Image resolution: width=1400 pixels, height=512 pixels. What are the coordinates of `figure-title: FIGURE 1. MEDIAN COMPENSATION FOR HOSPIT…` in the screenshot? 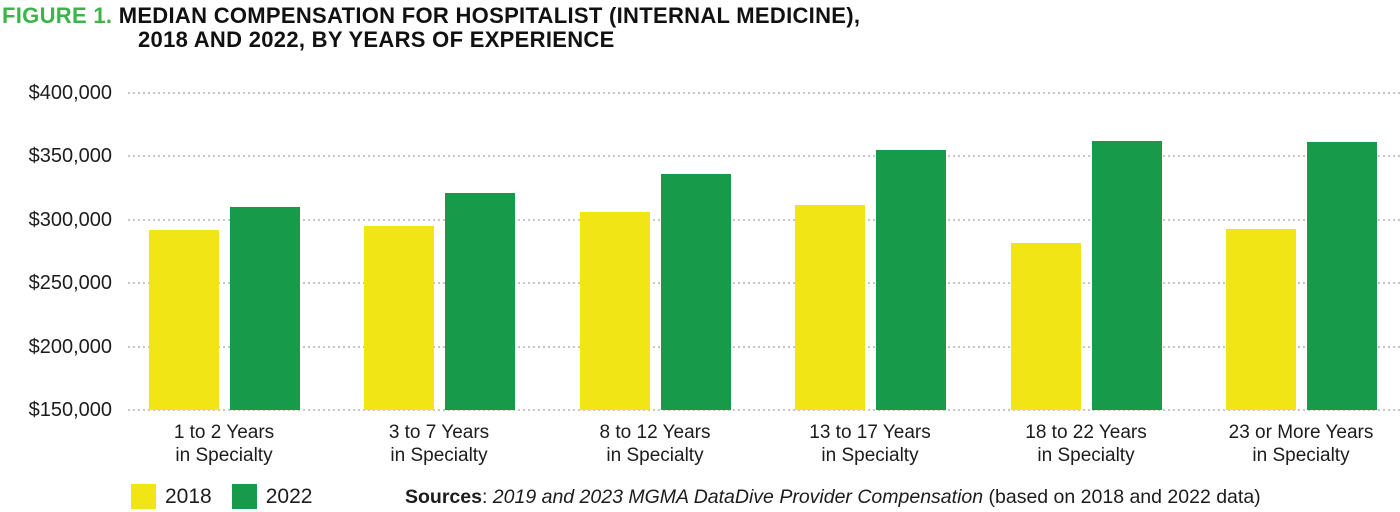 It's located at (431, 28).